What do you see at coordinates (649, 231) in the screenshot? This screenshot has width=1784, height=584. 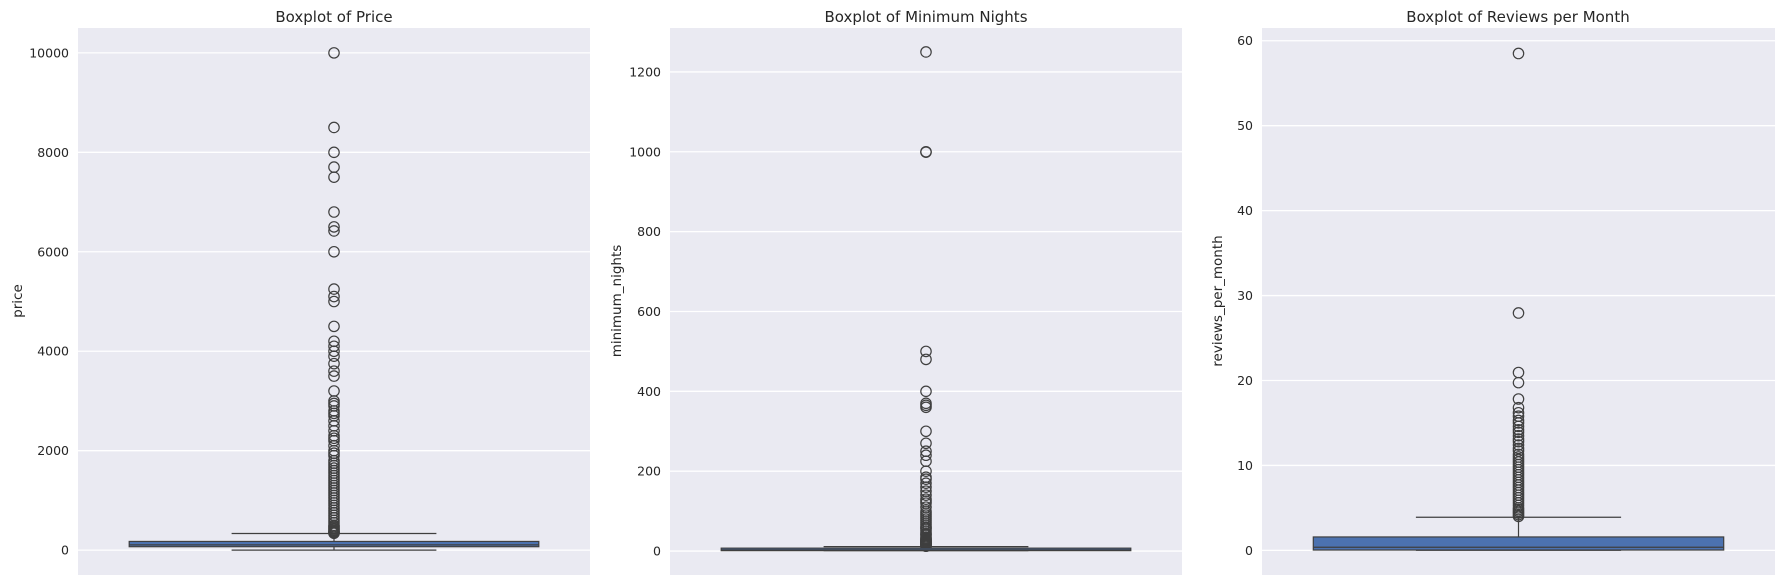 I see `minimum-nights-y-tick-label: 800` at bounding box center [649, 231].